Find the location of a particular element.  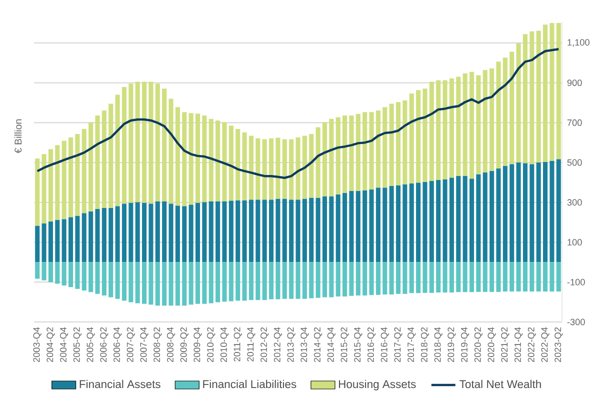

x-tick-label: 2019-Q2 is located at coordinates (452, 344).